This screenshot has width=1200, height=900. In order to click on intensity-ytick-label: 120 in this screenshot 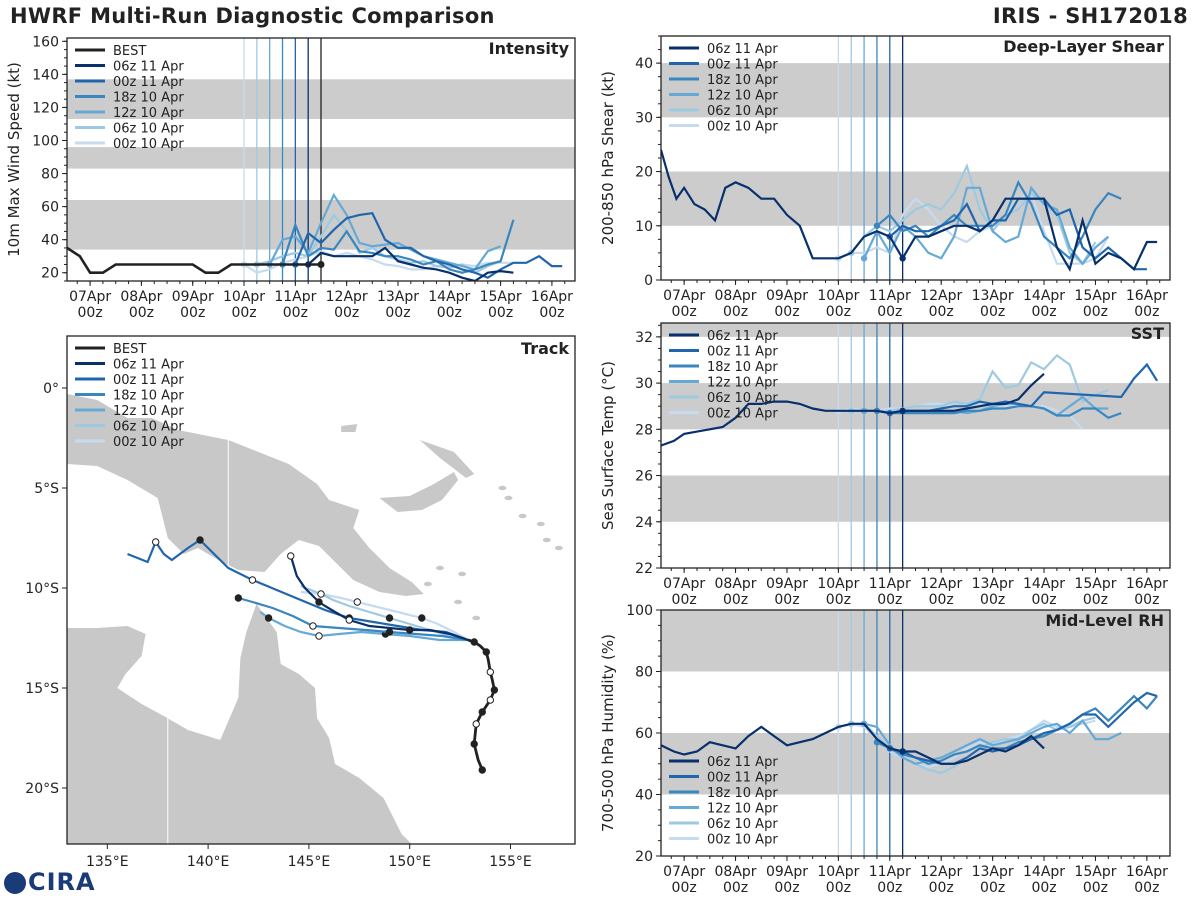, I will do `click(45, 108)`.